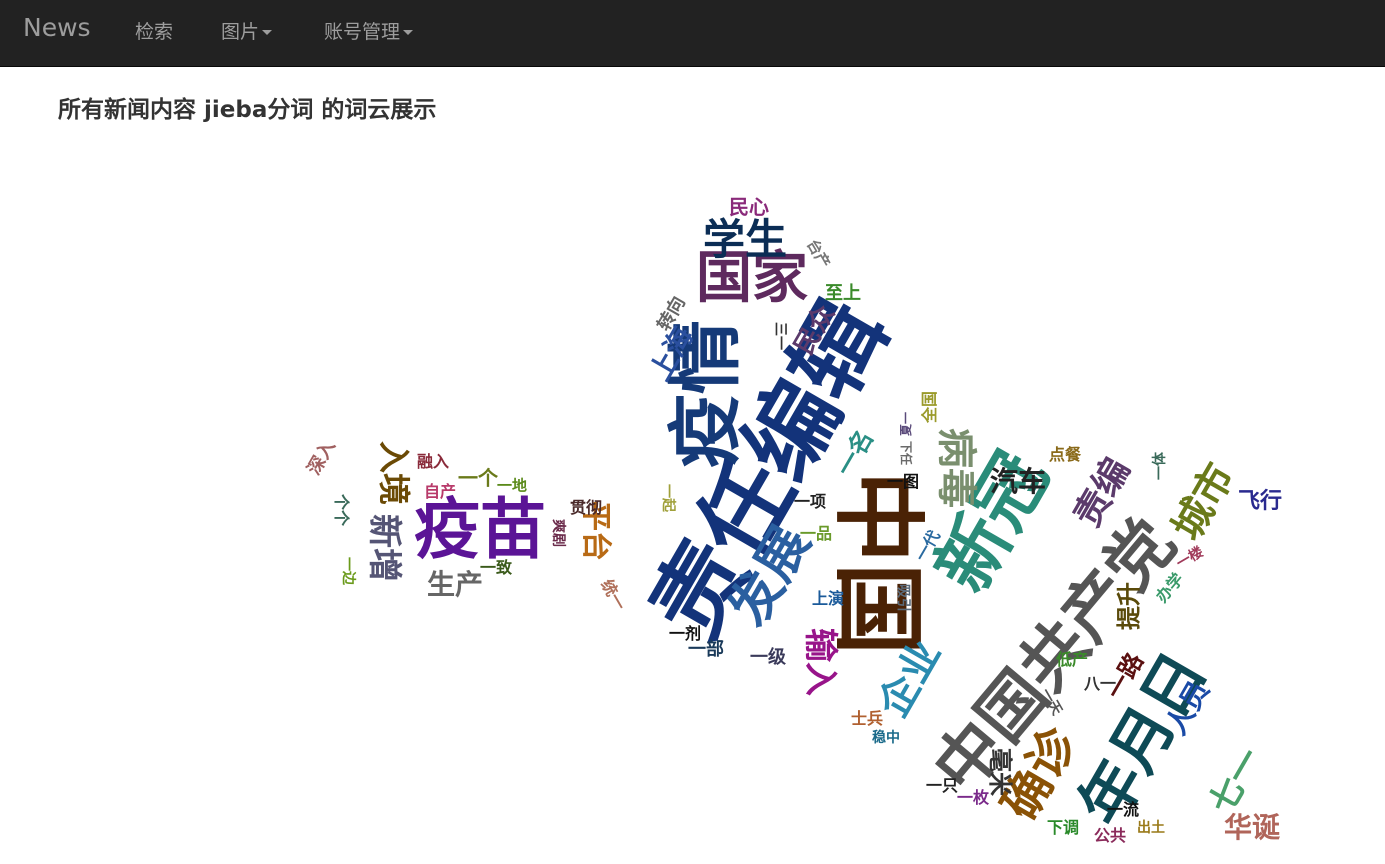 This screenshot has height=864, width=1385. Describe the element at coordinates (1204, 502) in the screenshot. I see `word-cloud-word: 城市` at that location.